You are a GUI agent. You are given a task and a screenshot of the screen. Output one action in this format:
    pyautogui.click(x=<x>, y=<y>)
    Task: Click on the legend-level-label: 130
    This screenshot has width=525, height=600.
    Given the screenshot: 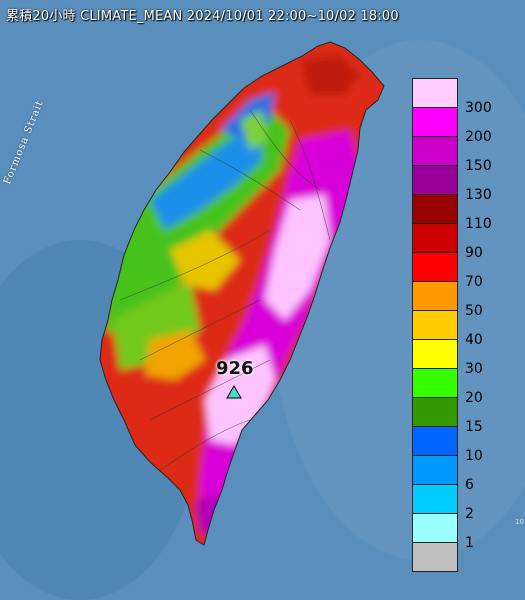 What is the action you would take?
    pyautogui.click(x=478, y=195)
    